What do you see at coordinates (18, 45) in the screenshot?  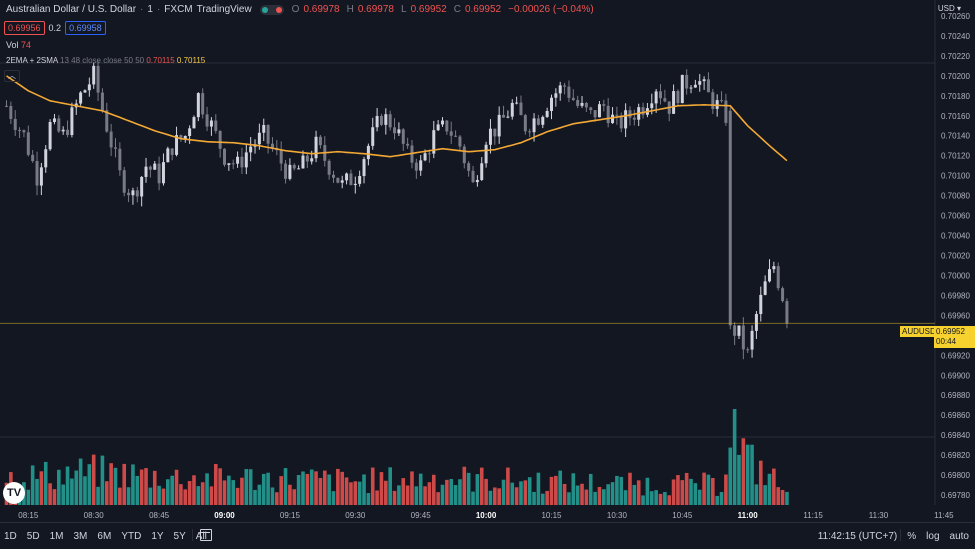 I see `volume-legend: Vol 74` at bounding box center [18, 45].